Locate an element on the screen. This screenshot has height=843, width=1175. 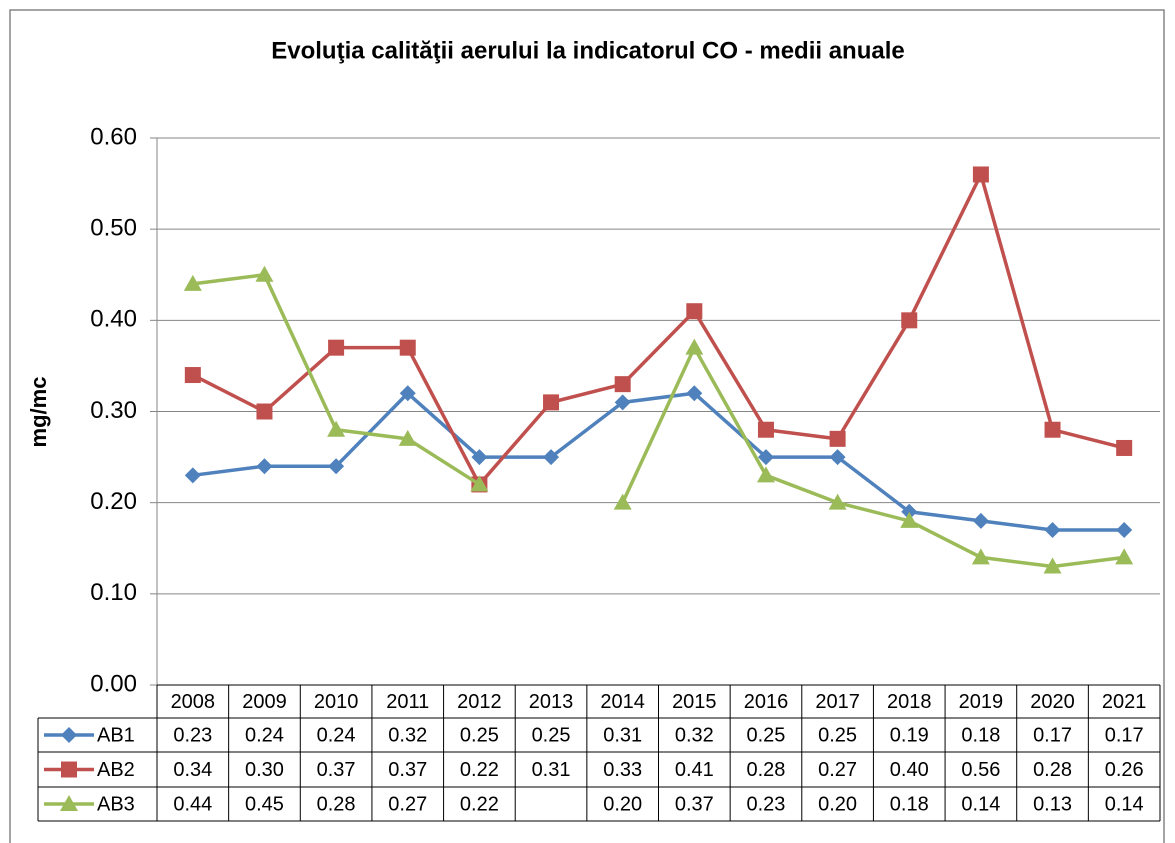
x-tick-label: 2020 is located at coordinates (1052, 702).